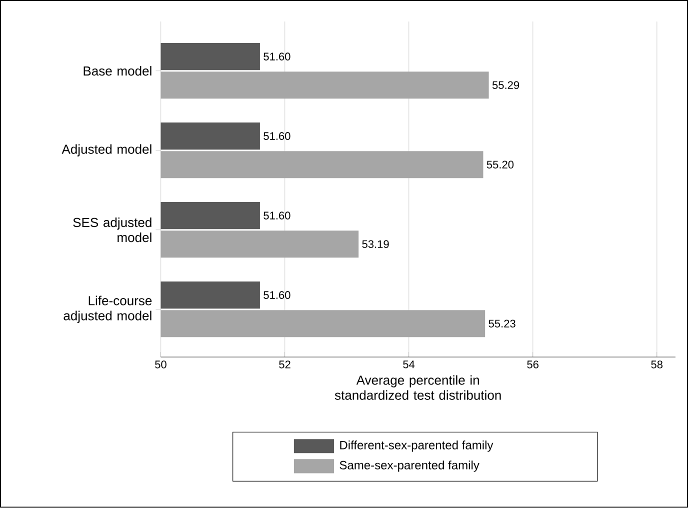 The width and height of the screenshot is (688, 508). I want to click on y-tick-label: Adjusted model, so click(107, 150).